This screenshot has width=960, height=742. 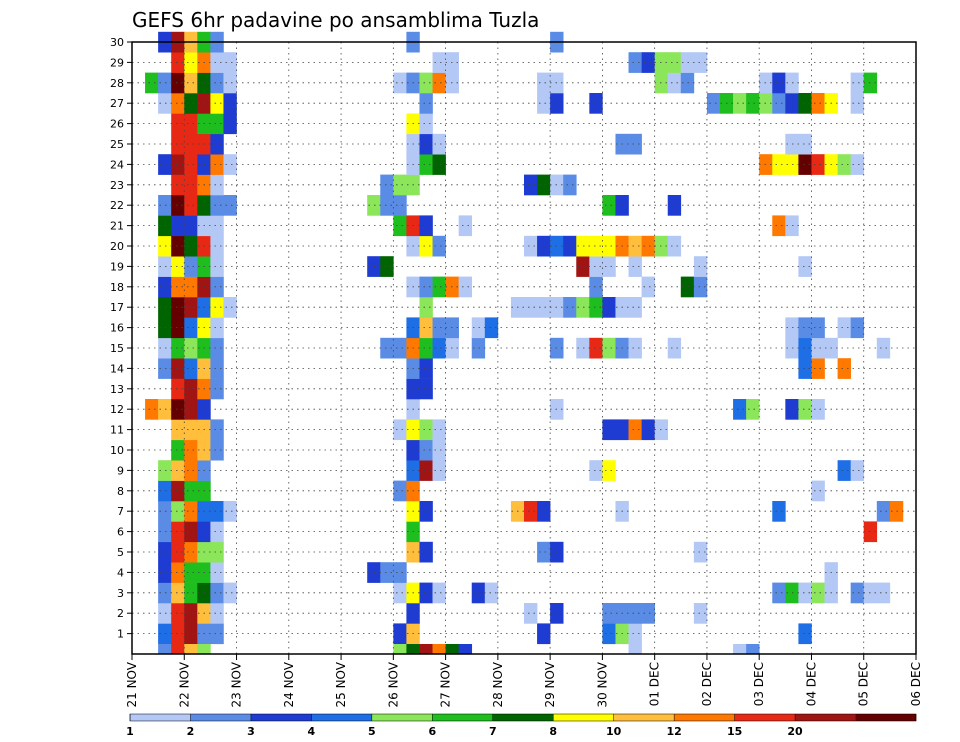 What do you see at coordinates (117, 348) in the screenshot?
I see `y-tick-label: 15` at bounding box center [117, 348].